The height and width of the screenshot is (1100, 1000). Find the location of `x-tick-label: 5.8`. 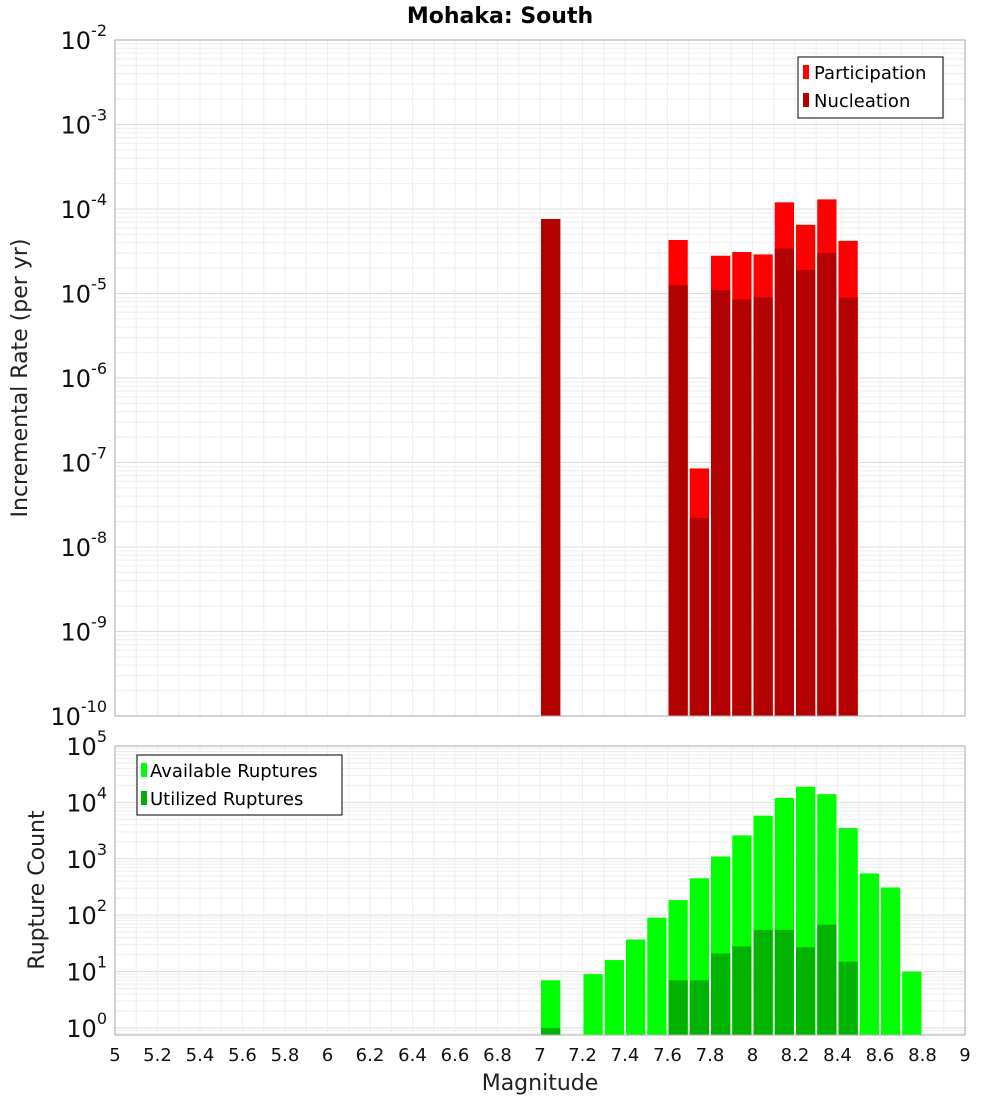

x-tick-label: 5.8 is located at coordinates (285, 1055).